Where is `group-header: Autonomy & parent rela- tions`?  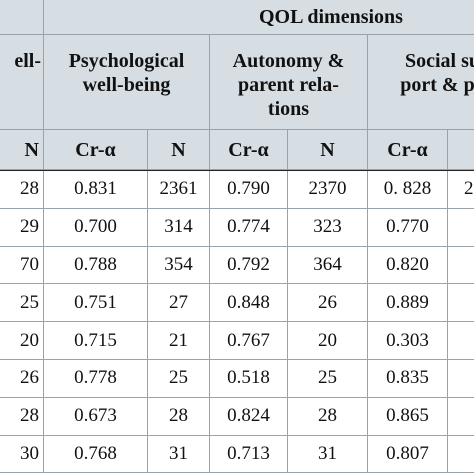 group-header: Autonomy & parent rela- tions is located at coordinates (289, 82).